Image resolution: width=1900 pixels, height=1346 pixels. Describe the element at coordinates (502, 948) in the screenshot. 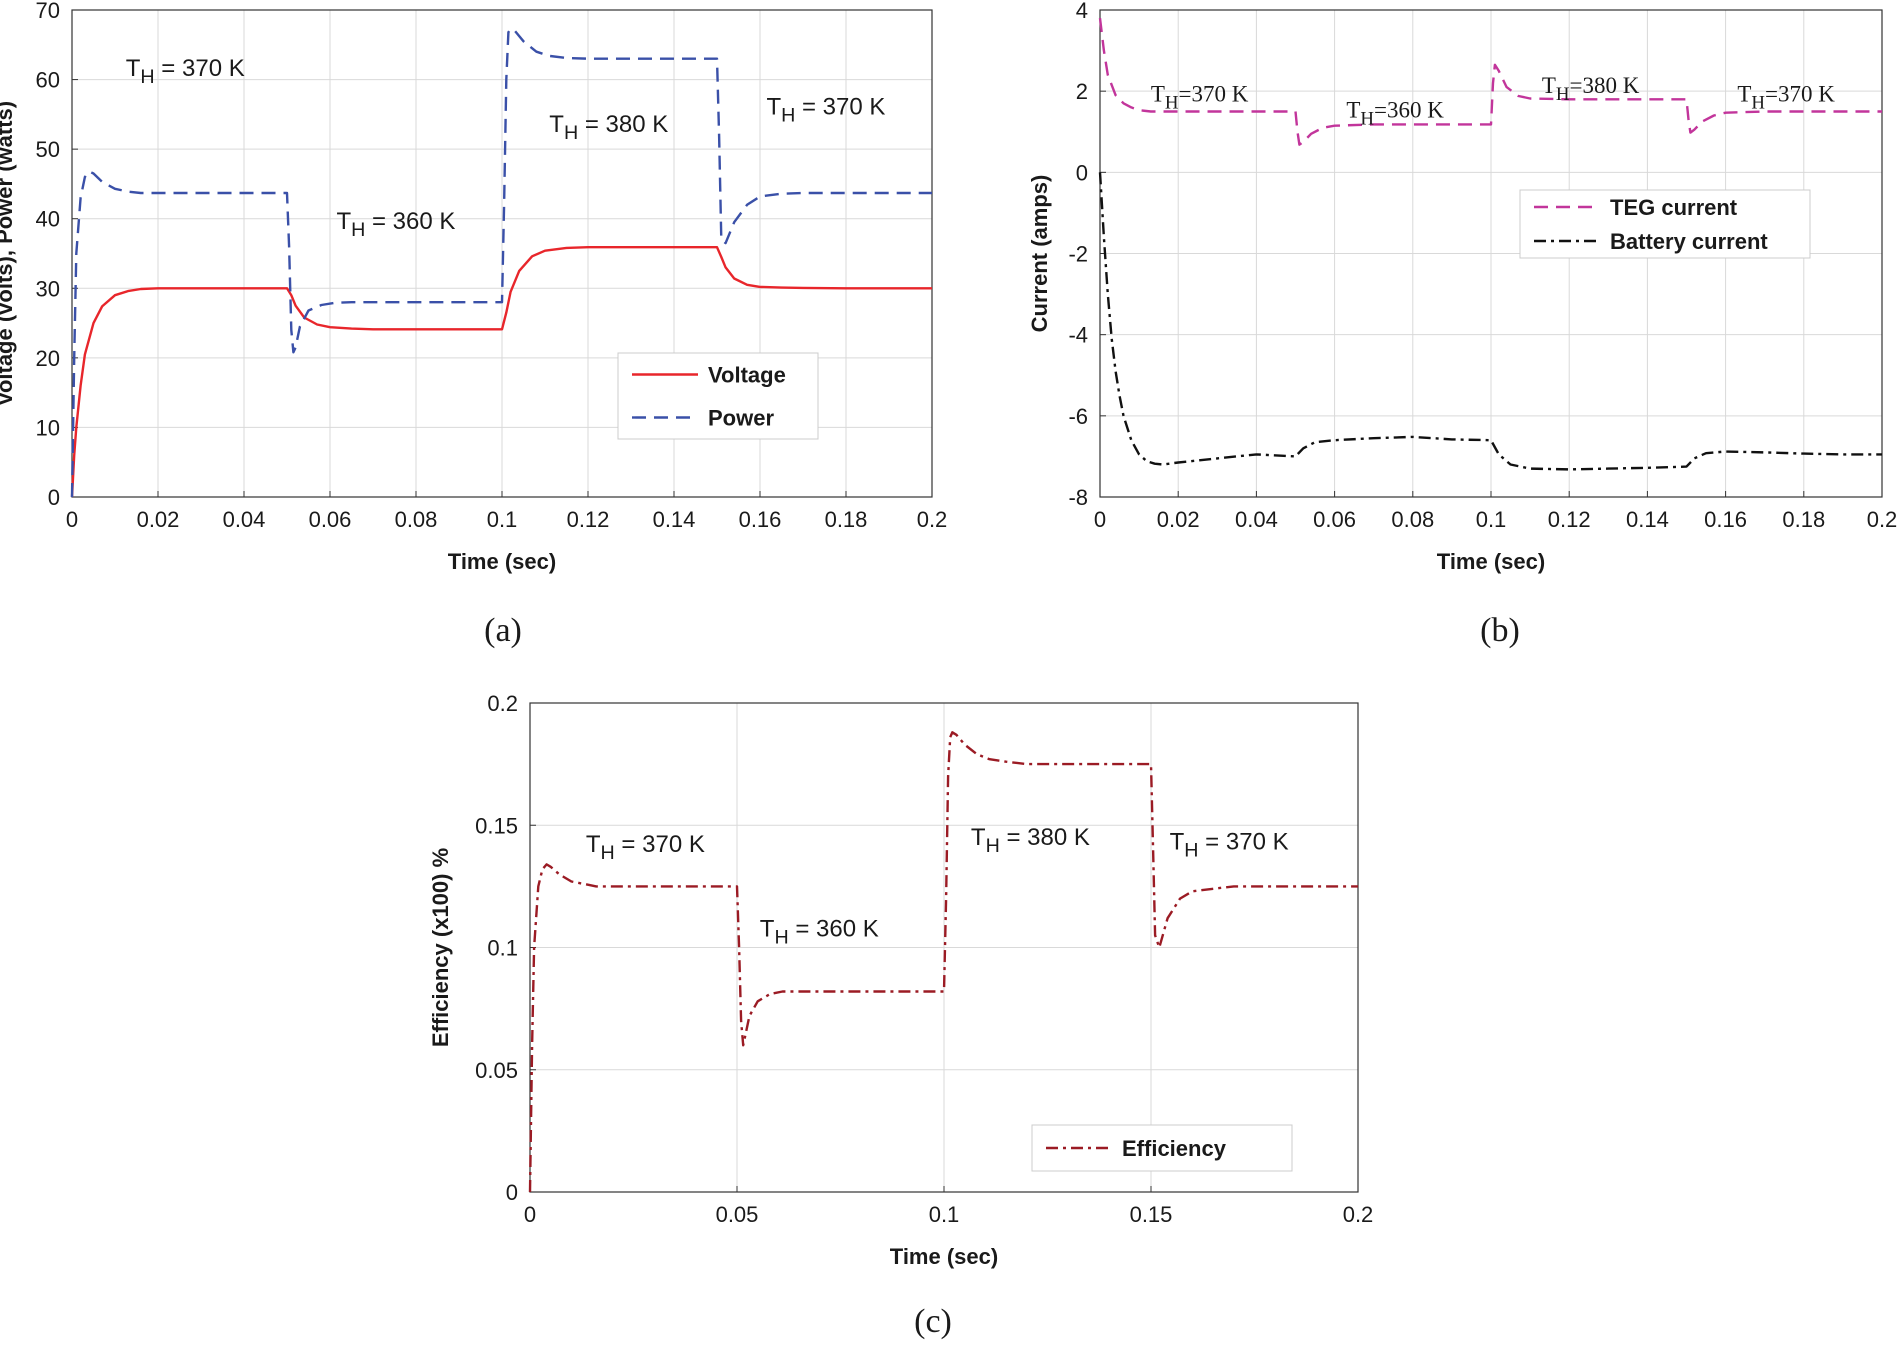

I see `y-tick-label: 0.1` at that location.